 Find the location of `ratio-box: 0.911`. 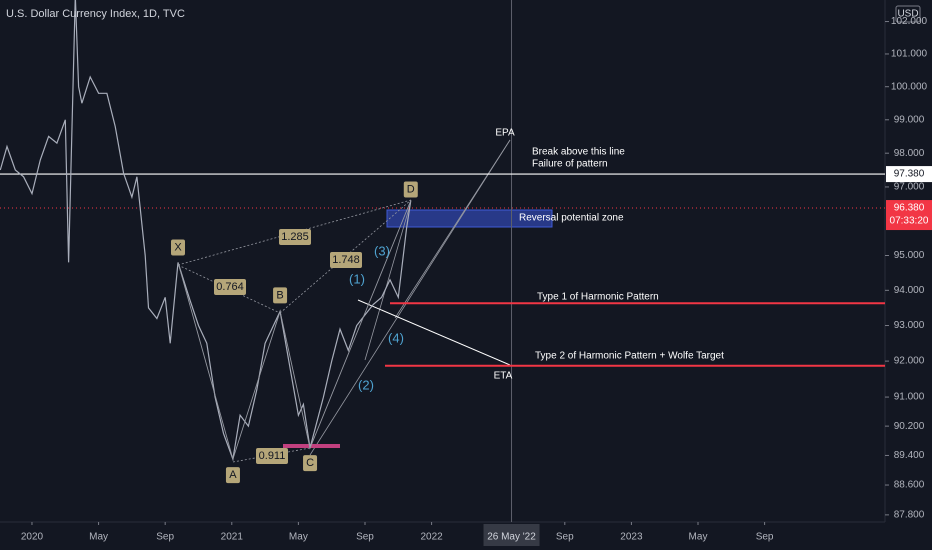

ratio-box: 0.911 is located at coordinates (272, 456).